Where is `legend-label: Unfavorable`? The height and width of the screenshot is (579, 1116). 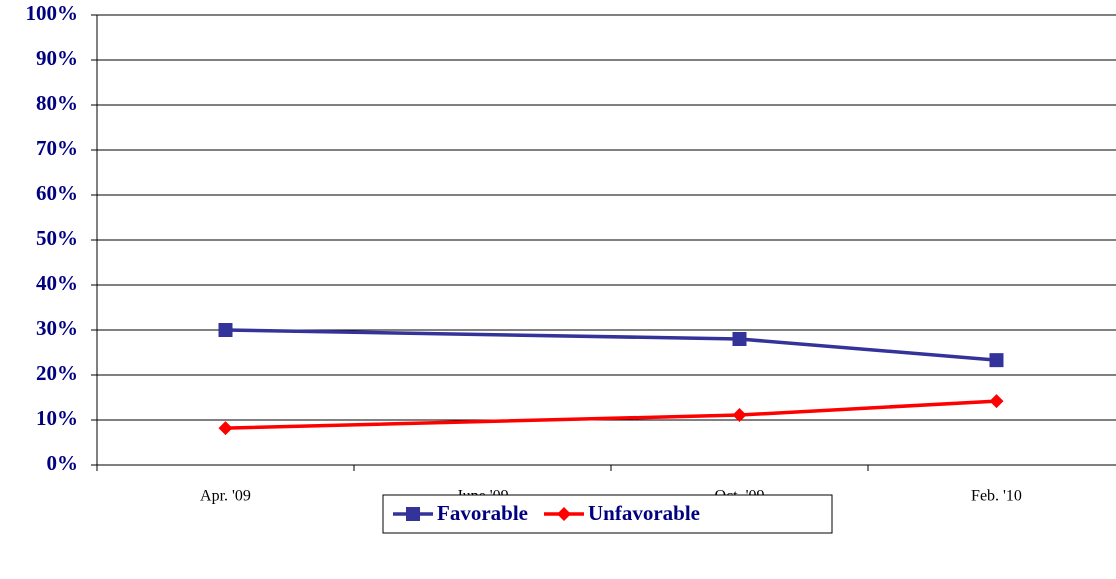 legend-label: Unfavorable is located at coordinates (644, 513).